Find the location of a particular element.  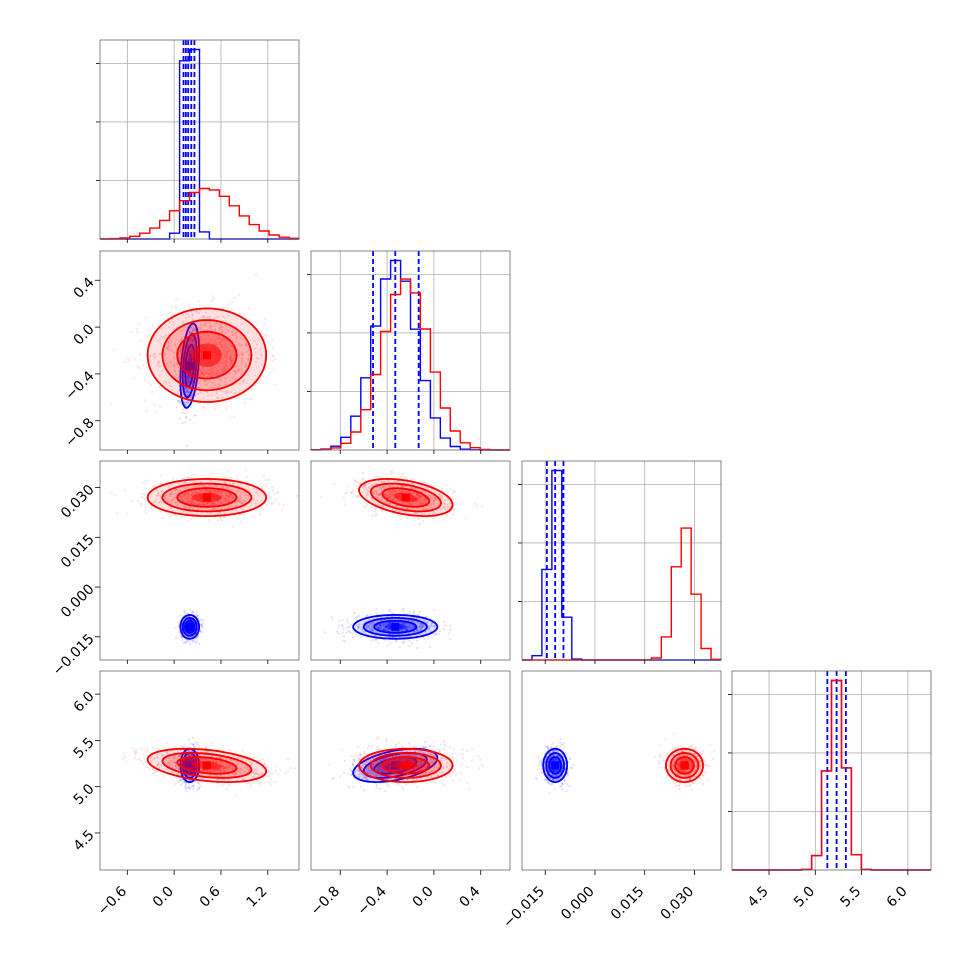

panel-p0-p3 is located at coordinates (199, 770).